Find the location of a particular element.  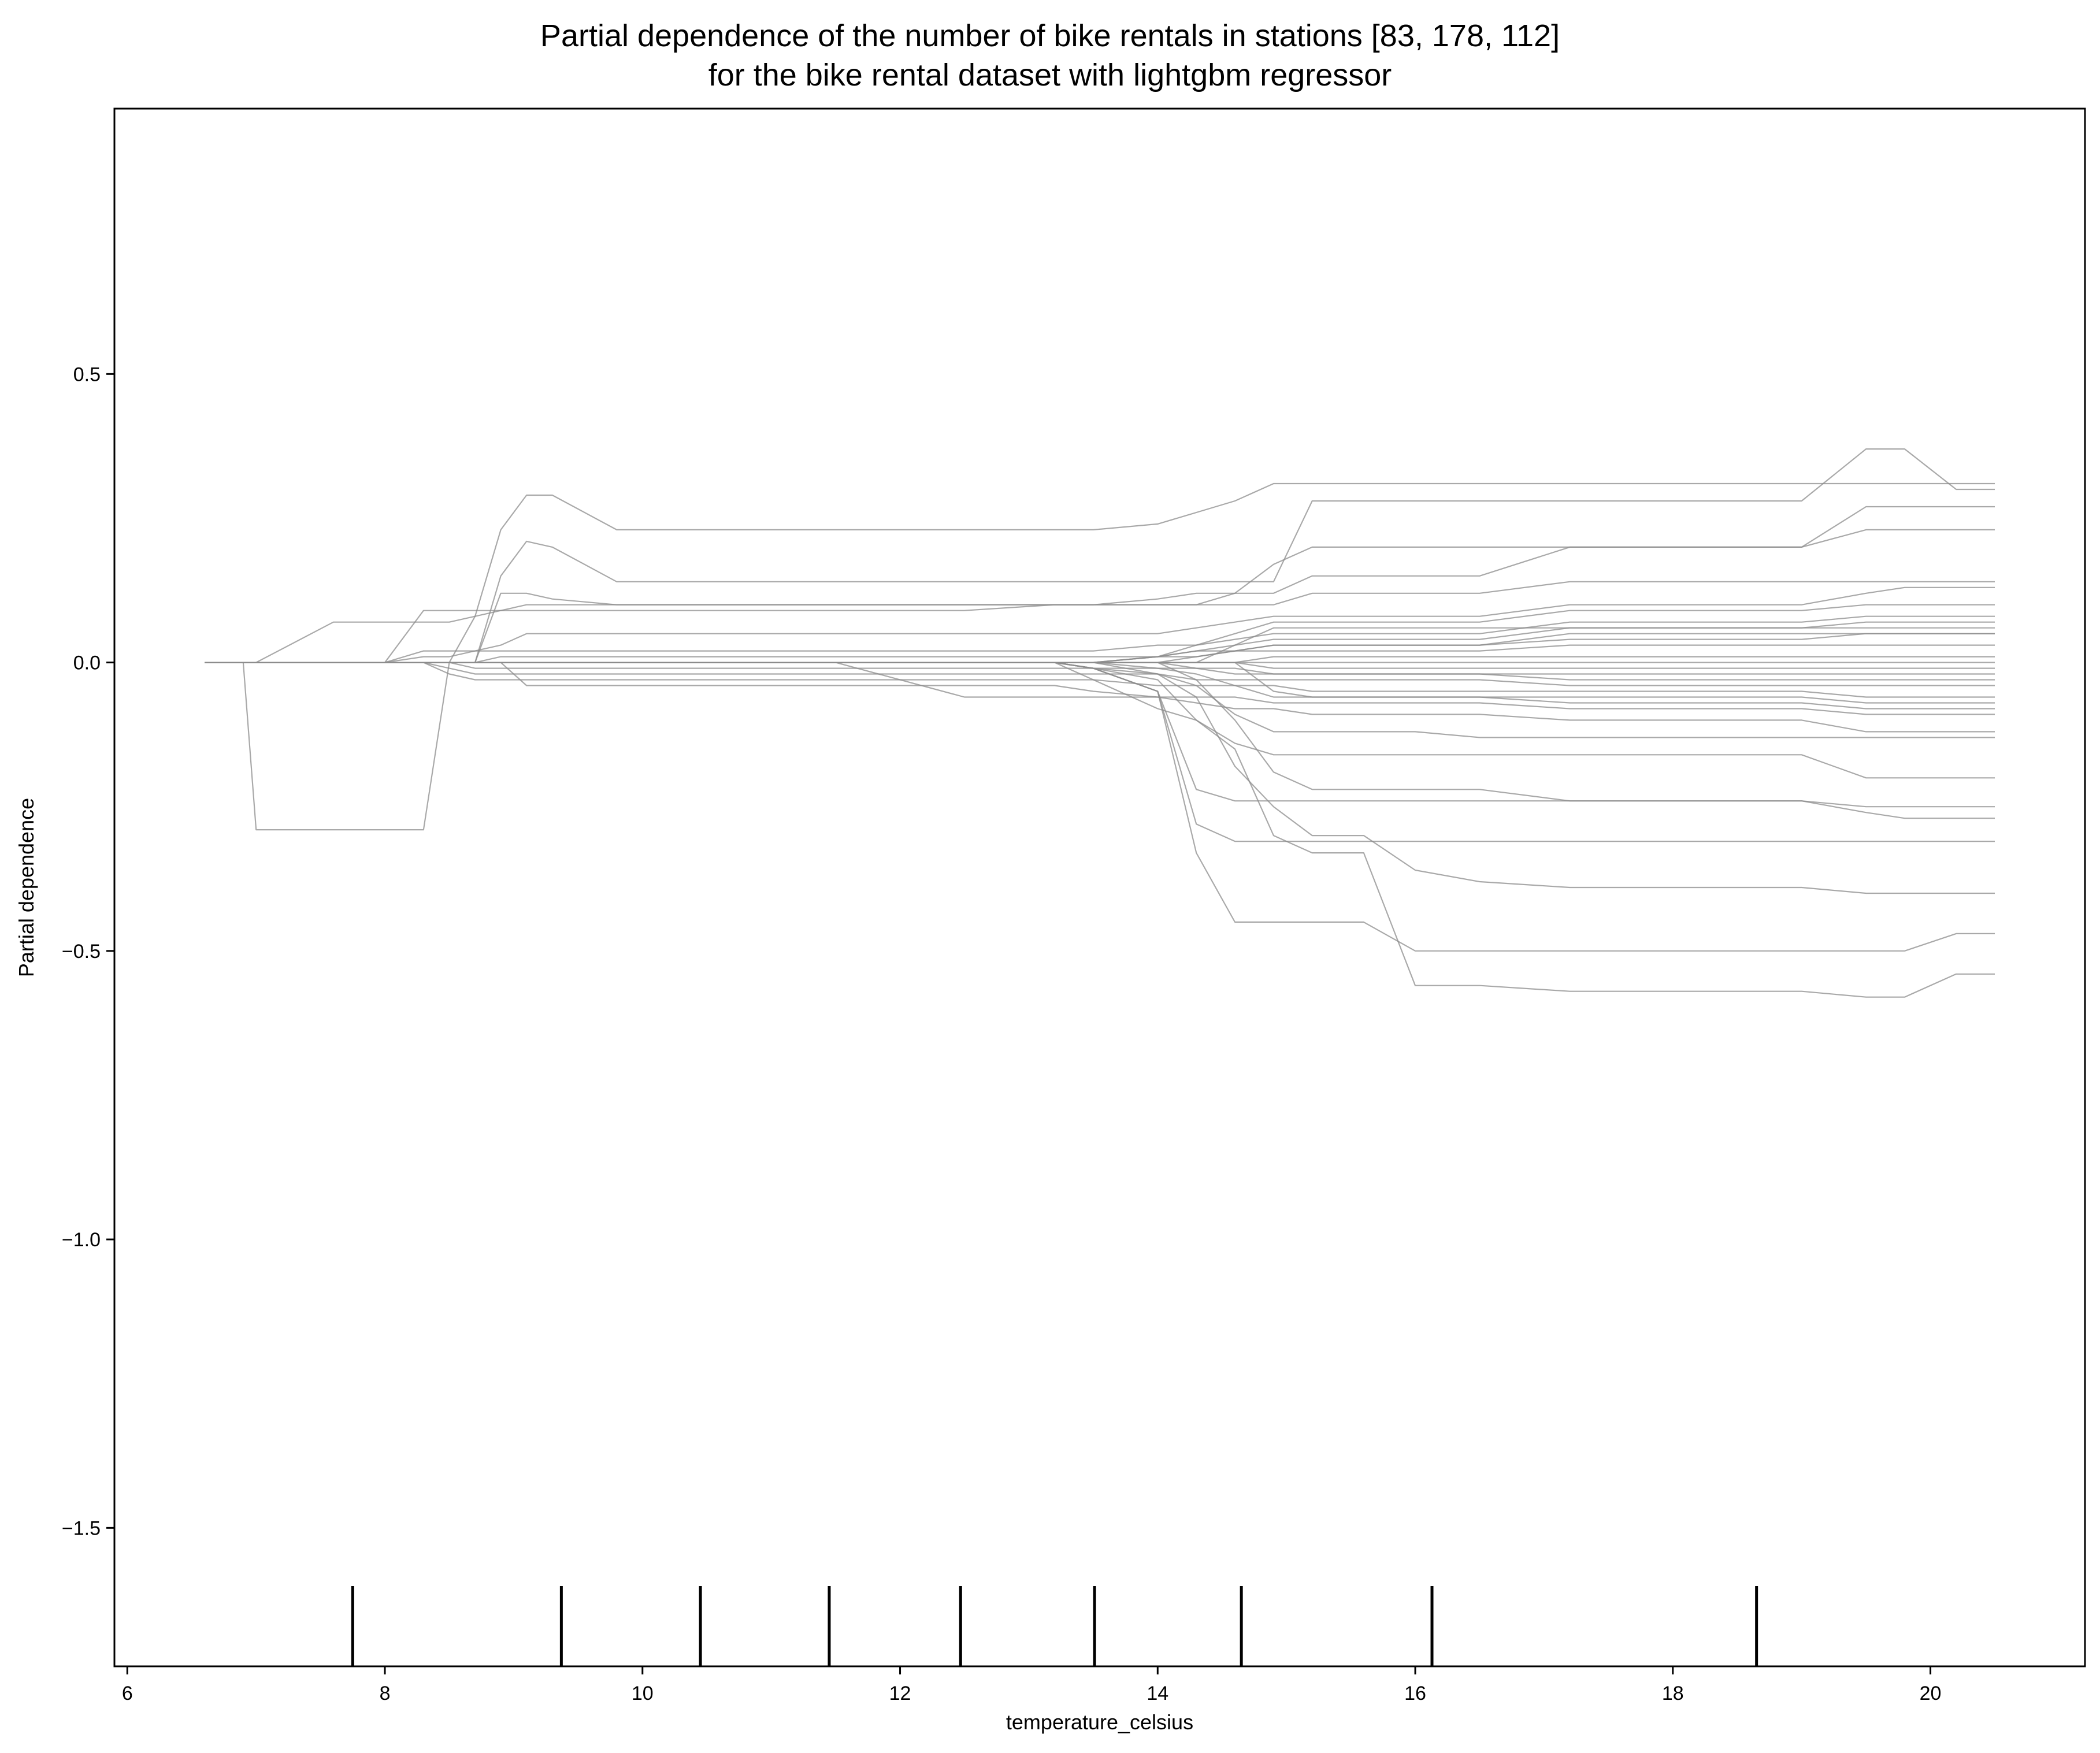

x-tick-label: 10 is located at coordinates (643, 1693).